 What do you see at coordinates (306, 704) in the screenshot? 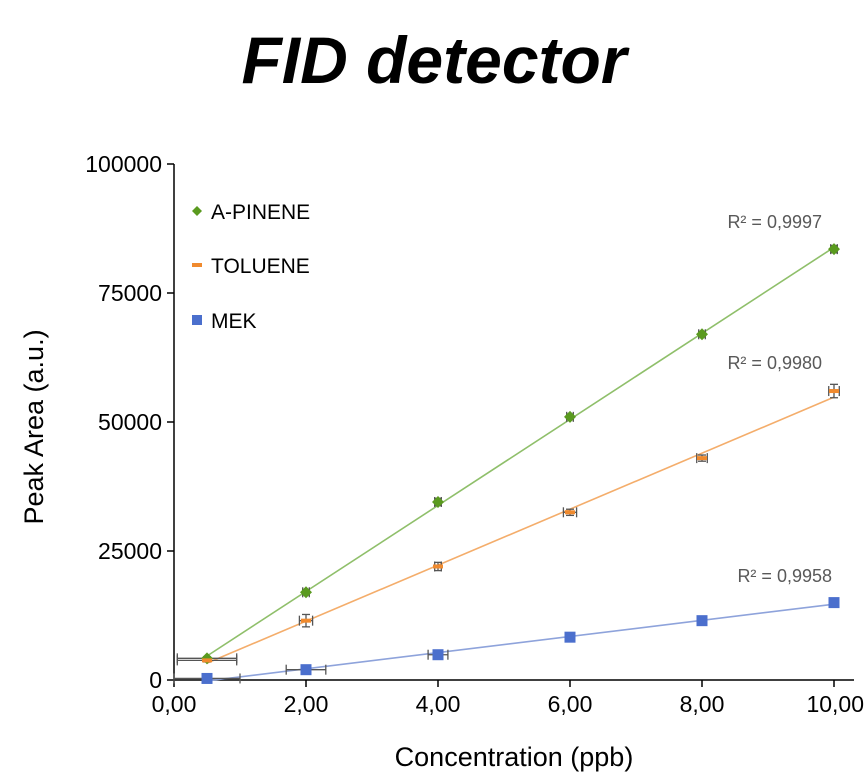
I see `x-tick-label: 2,00` at bounding box center [306, 704].